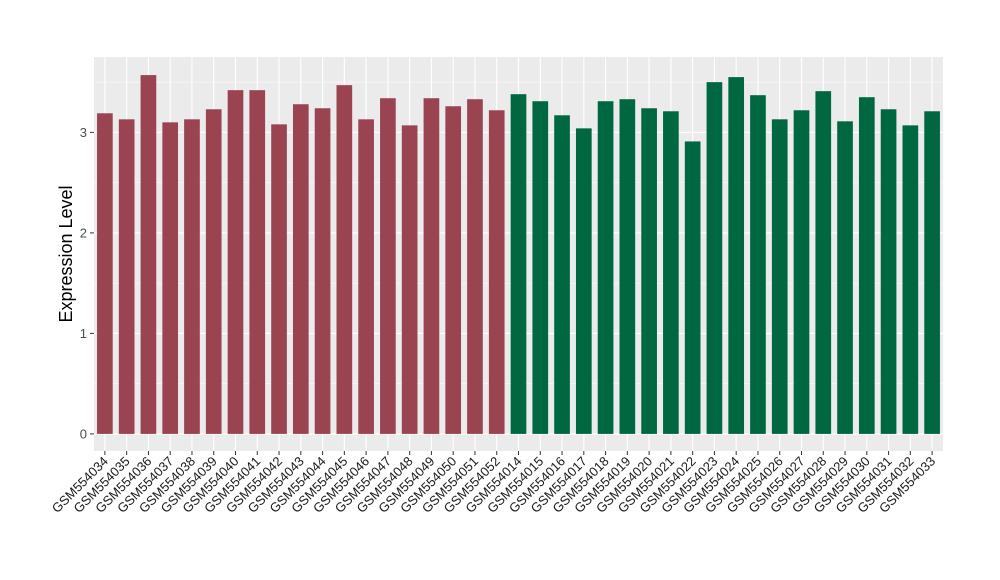 This screenshot has height=580, width=1000. What do you see at coordinates (801, 272) in the screenshot?
I see `bar-gsm554027` at bounding box center [801, 272].